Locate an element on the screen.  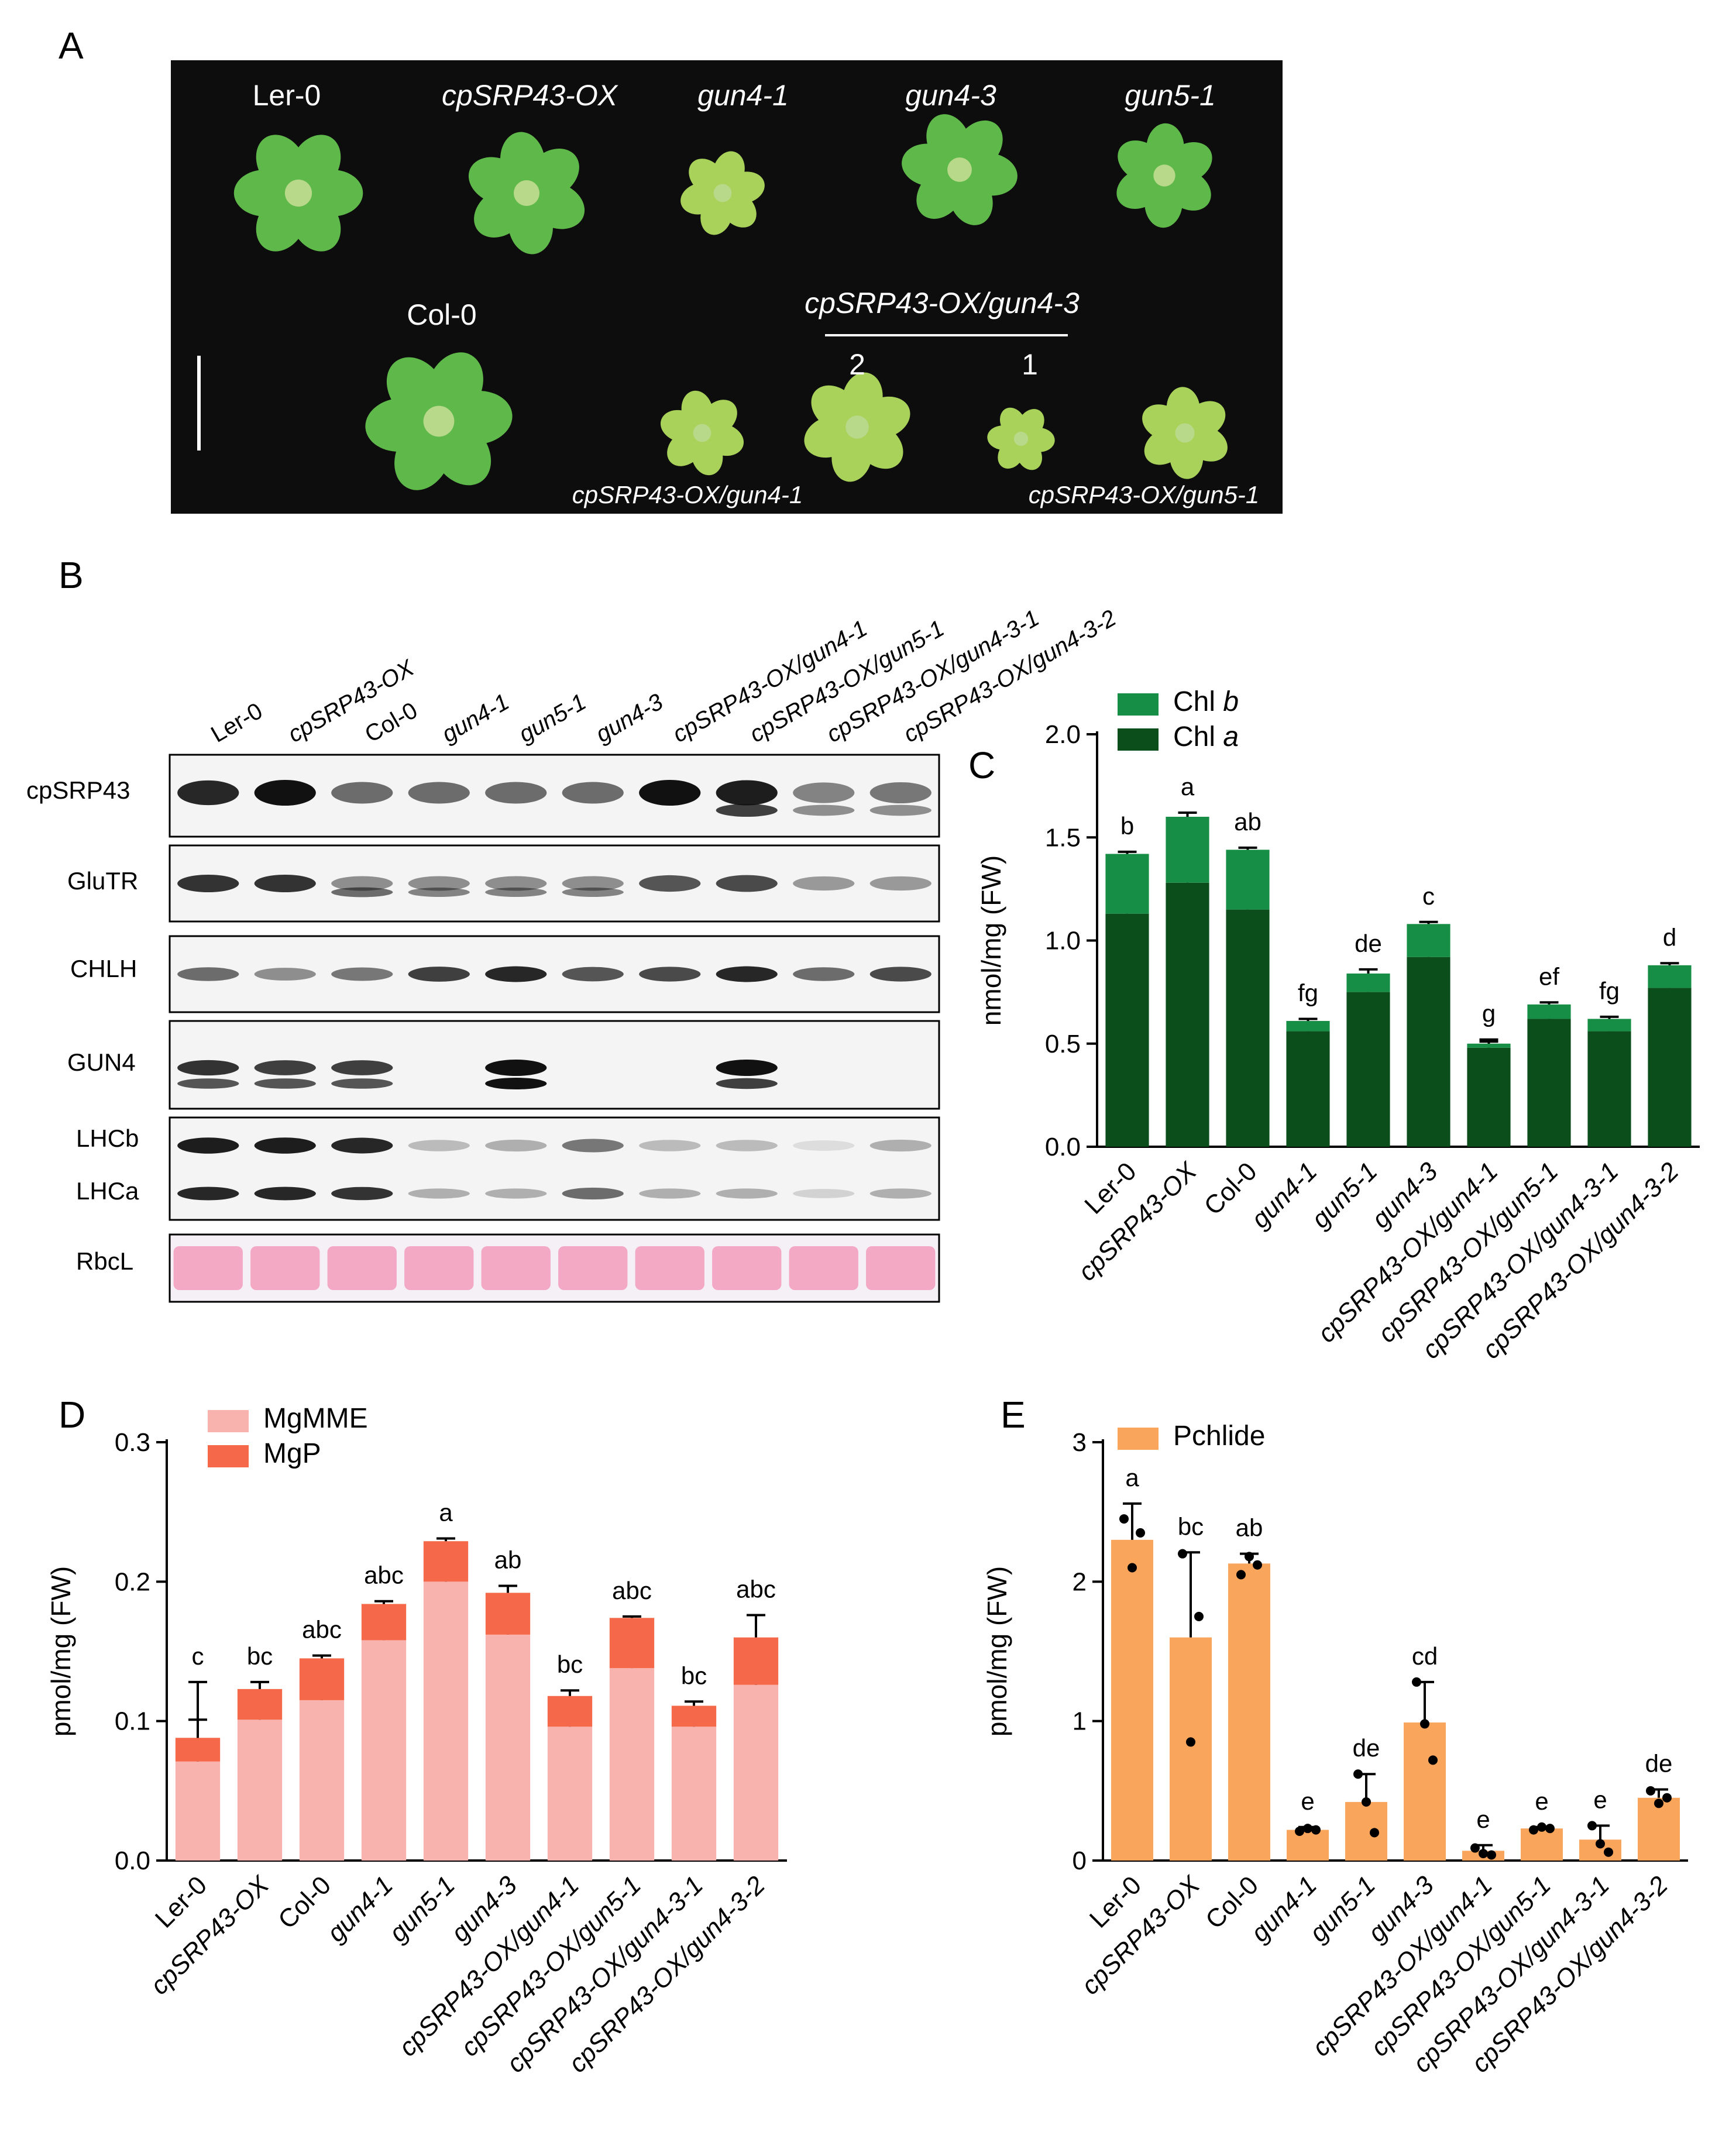
lane-label: cpSRP43-OX is located at coordinates (351, 701).